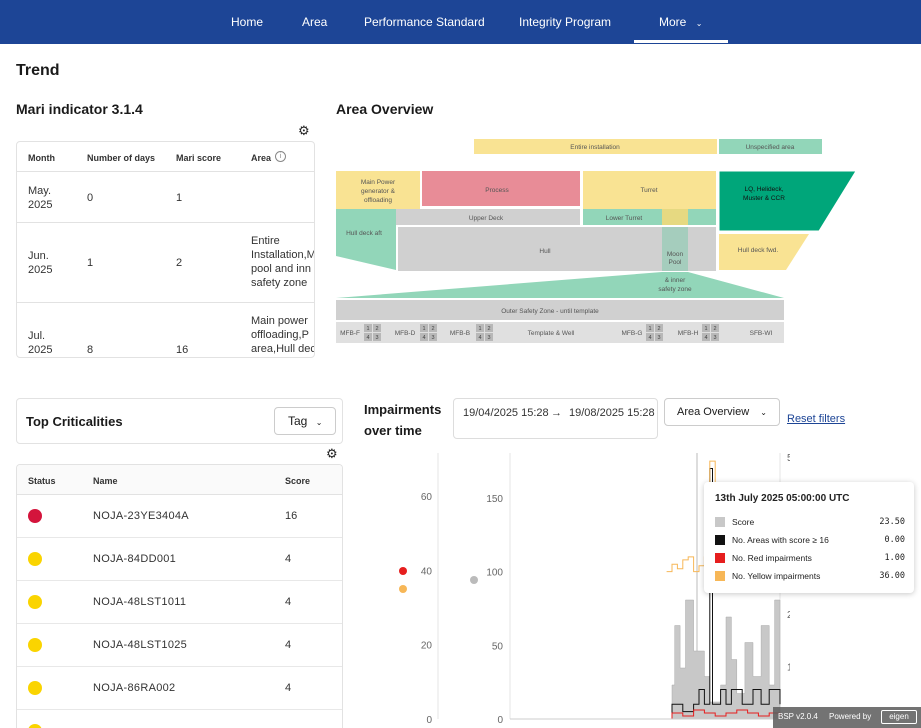  Describe the element at coordinates (291, 516) in the screenshot. I see `cell-score: 16` at that location.